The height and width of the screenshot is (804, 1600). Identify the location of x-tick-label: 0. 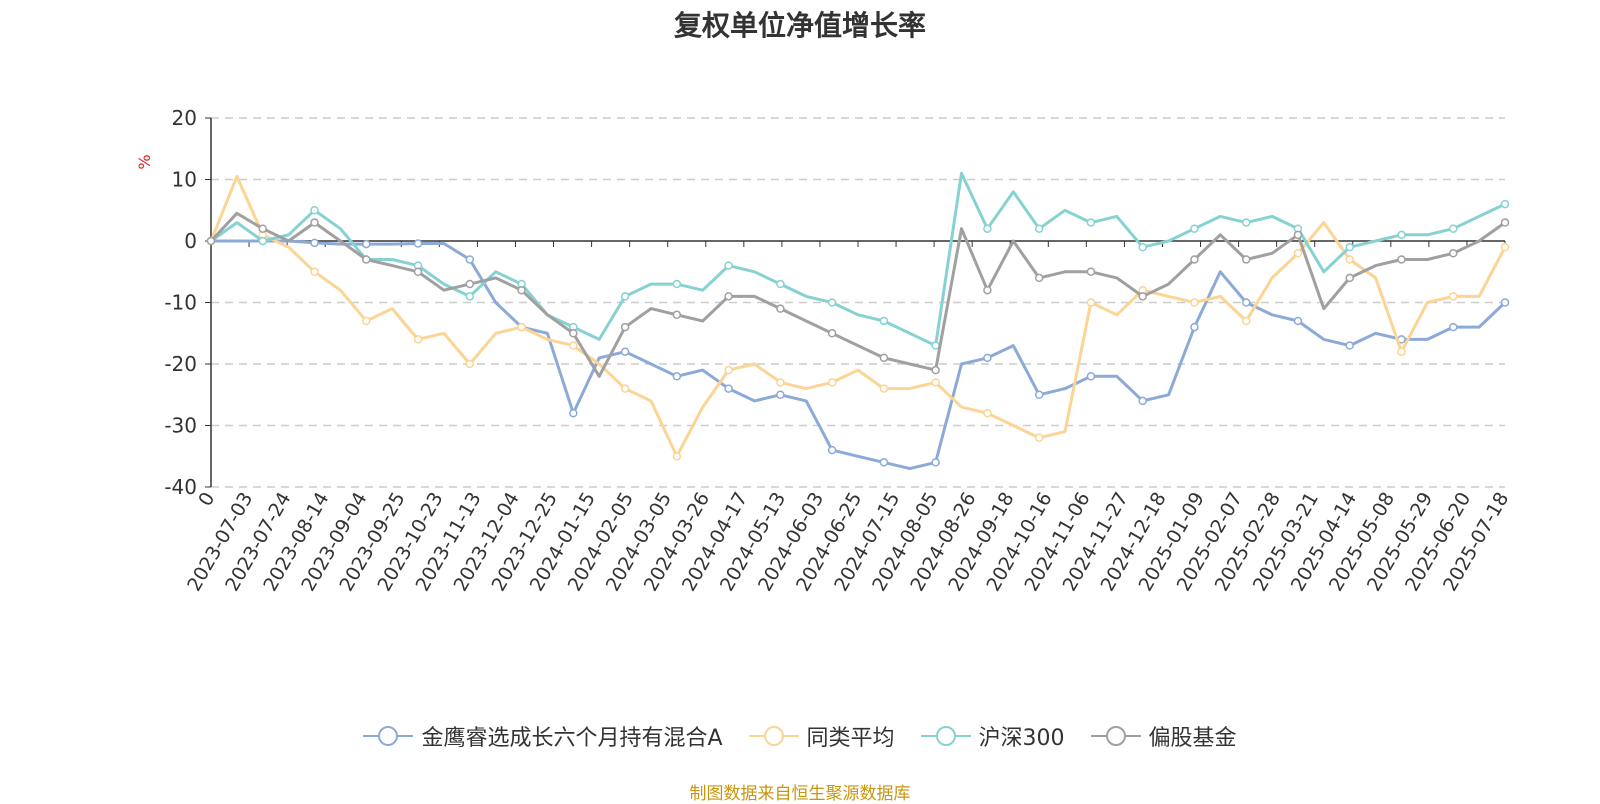
(206, 499).